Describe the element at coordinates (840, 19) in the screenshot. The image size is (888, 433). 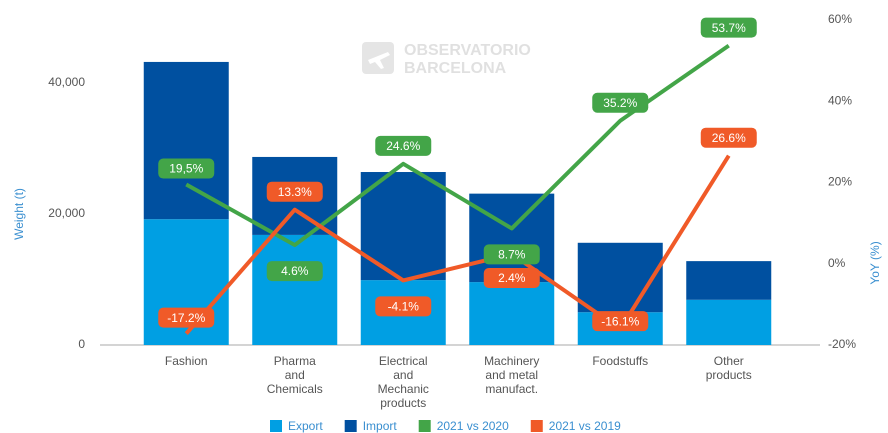
I see `y2-tick-label: 60%` at that location.